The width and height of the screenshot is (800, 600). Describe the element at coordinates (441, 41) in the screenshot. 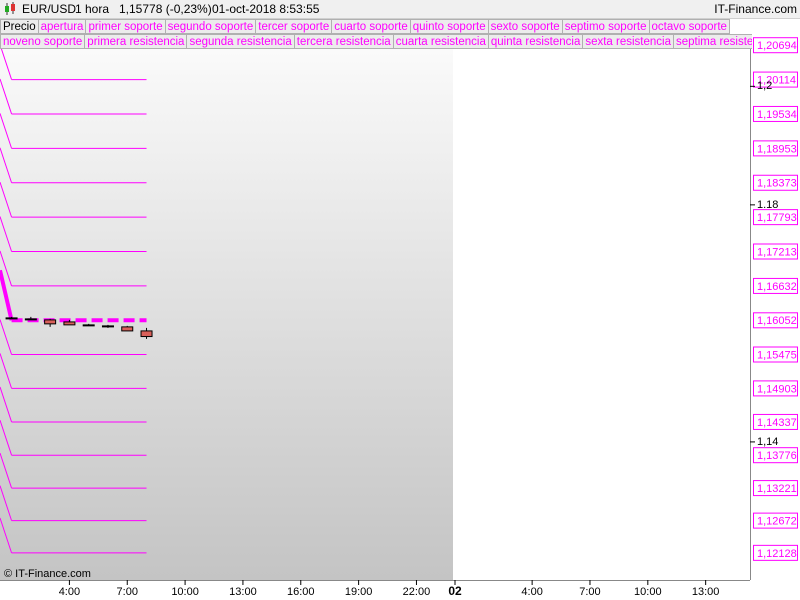

I see `legend-entry: cuarta resistencia` at that location.